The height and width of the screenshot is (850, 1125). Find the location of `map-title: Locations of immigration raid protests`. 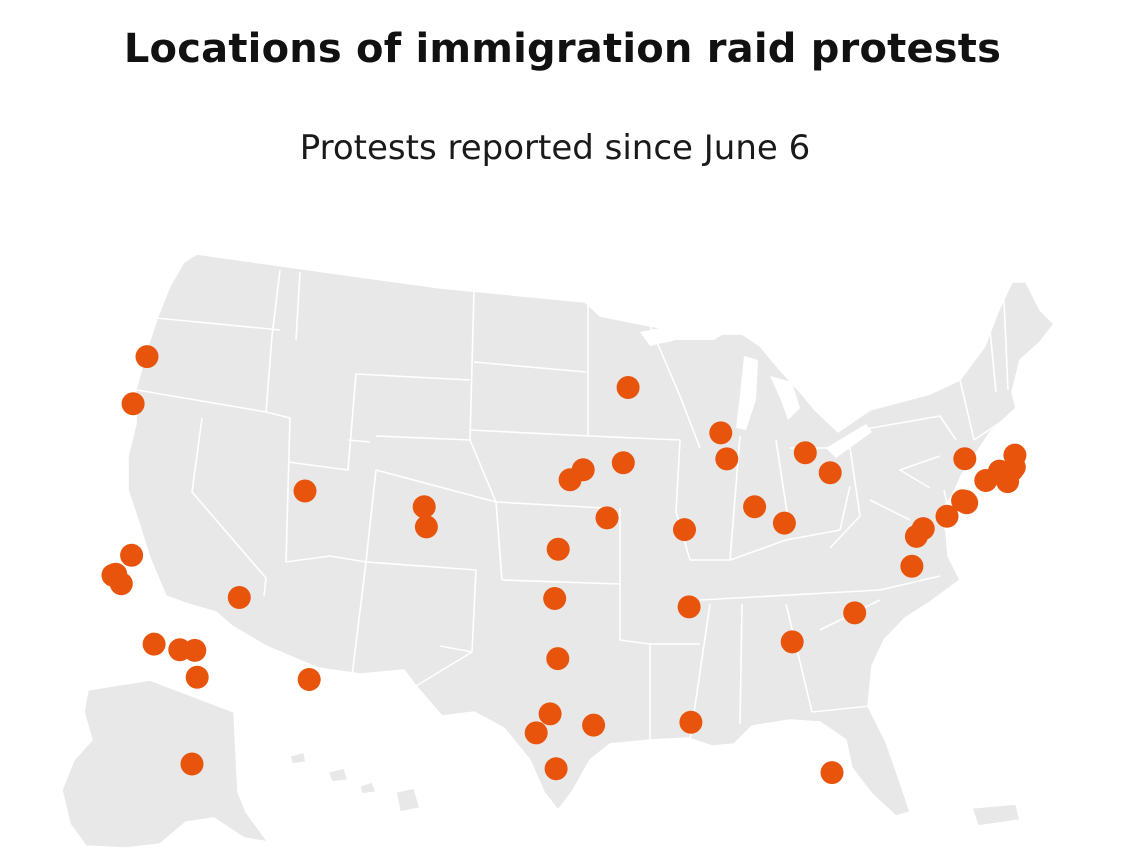

map-title: Locations of immigration raid protests is located at coordinates (562, 49).